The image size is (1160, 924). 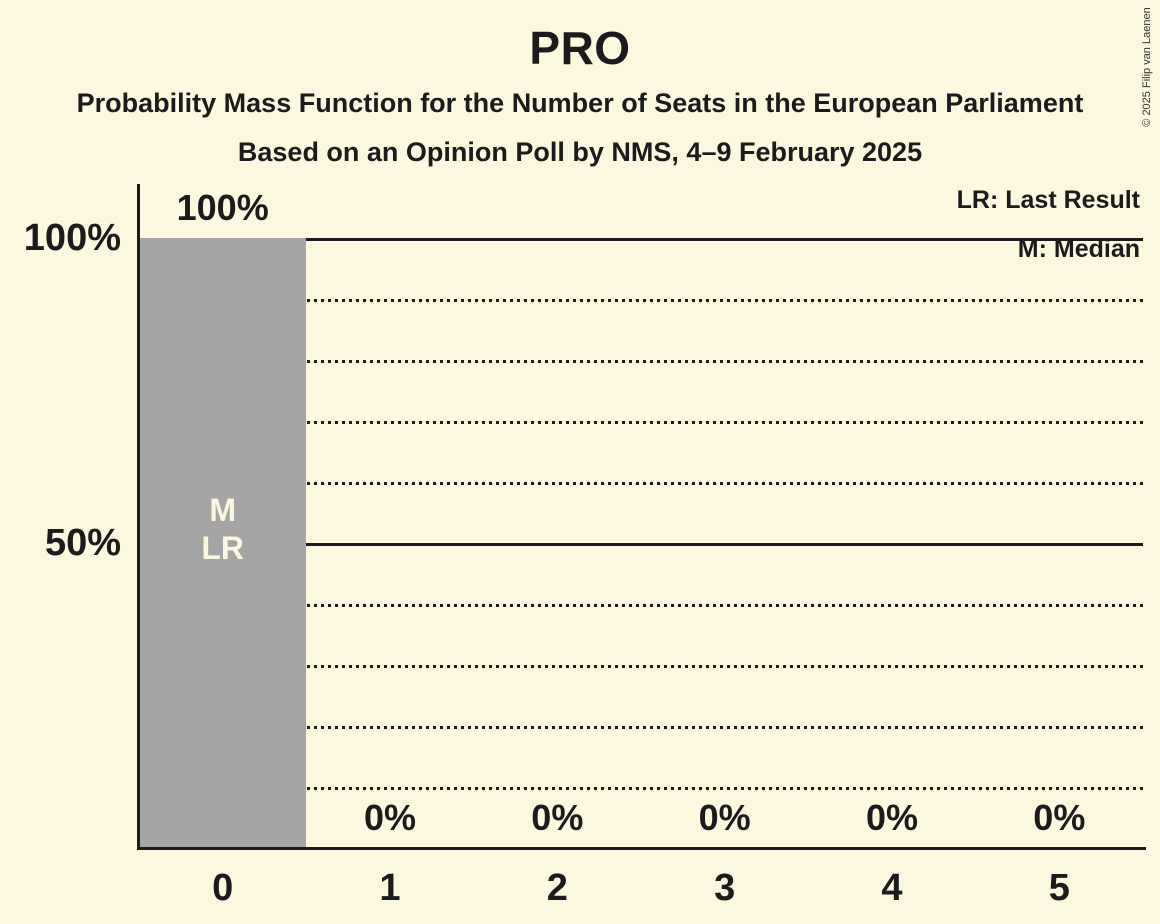 What do you see at coordinates (389, 817) in the screenshot?
I see `bar-value-label-1: 0%` at bounding box center [389, 817].